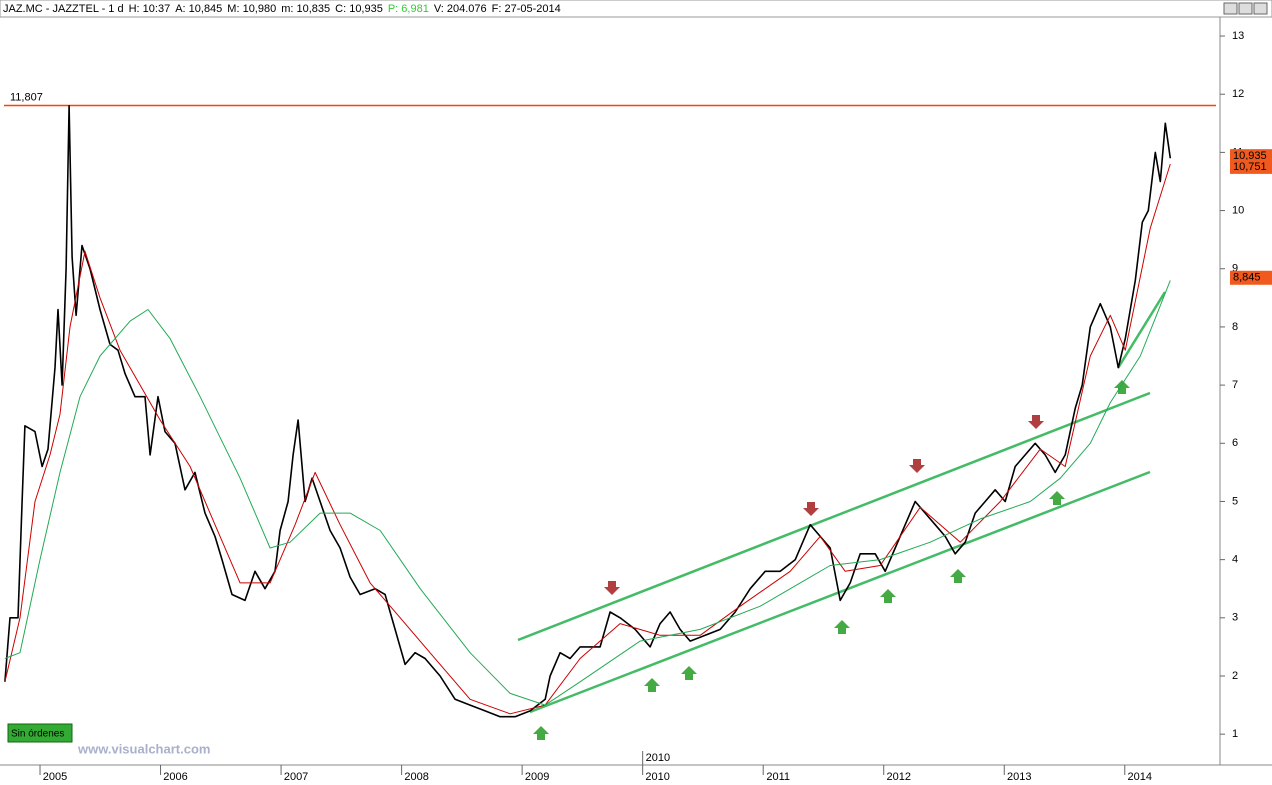 Image resolution: width=1272 pixels, height=785 pixels. I want to click on y-tick-label: 4, so click(1235, 560).